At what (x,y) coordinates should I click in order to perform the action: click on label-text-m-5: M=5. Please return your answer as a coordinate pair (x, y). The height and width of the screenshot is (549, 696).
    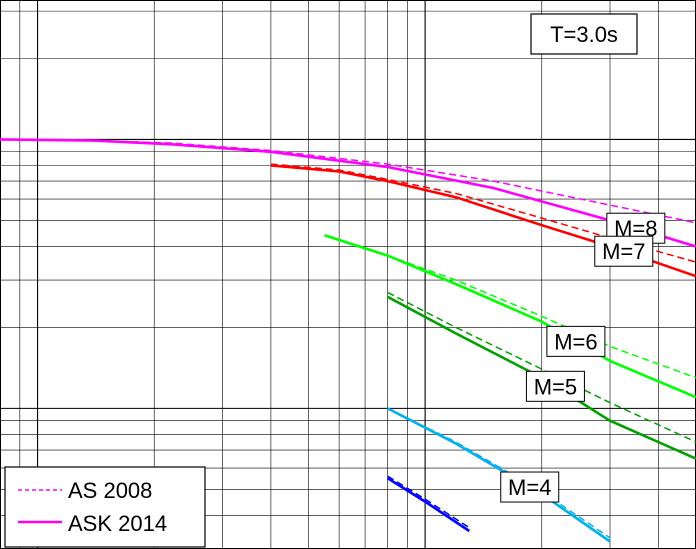
    Looking at the image, I should click on (555, 386).